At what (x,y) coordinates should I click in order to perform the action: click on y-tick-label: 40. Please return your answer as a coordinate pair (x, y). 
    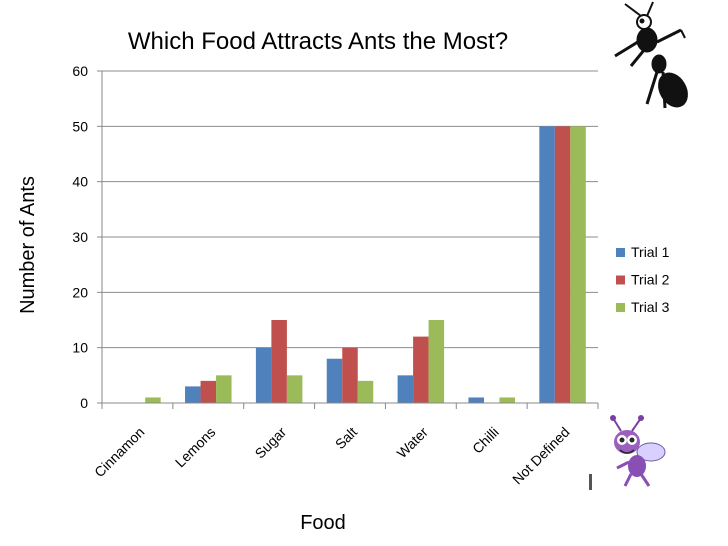
    Looking at the image, I should click on (80, 182).